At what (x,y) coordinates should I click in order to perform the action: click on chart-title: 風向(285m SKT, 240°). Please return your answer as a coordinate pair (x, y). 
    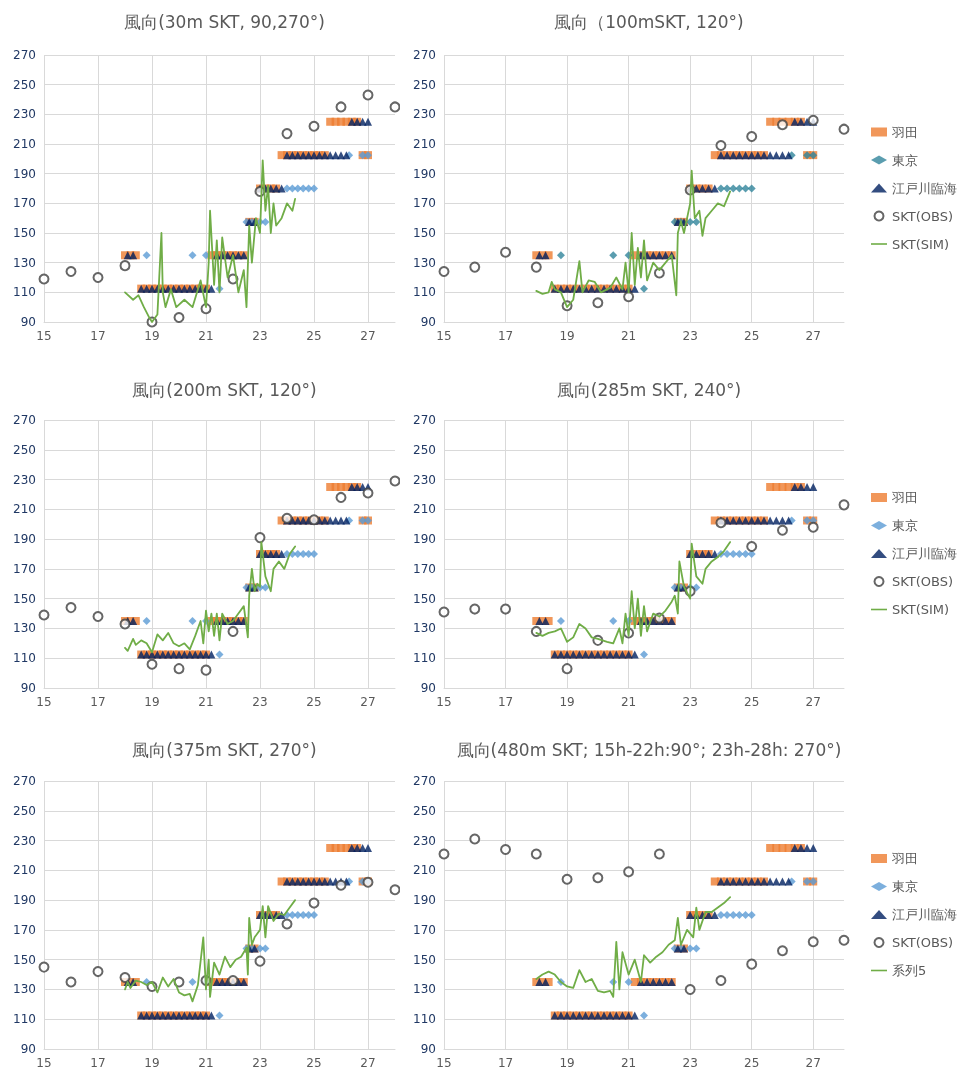
    Looking at the image, I should click on (649, 389).